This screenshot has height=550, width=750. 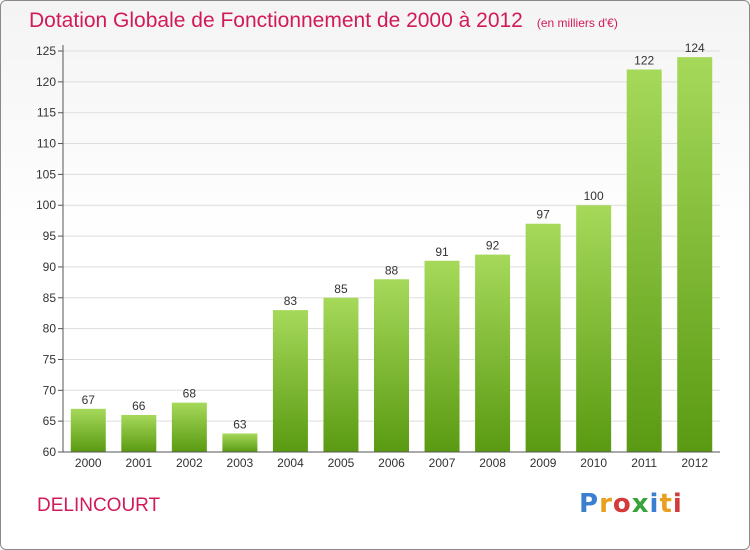 I want to click on y-tick-label: 65, so click(x=50, y=421).